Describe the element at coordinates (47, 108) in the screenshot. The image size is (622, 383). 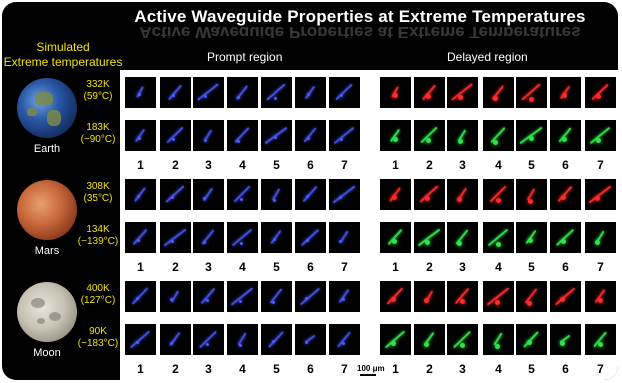
I see `earth-globe-icon` at that location.